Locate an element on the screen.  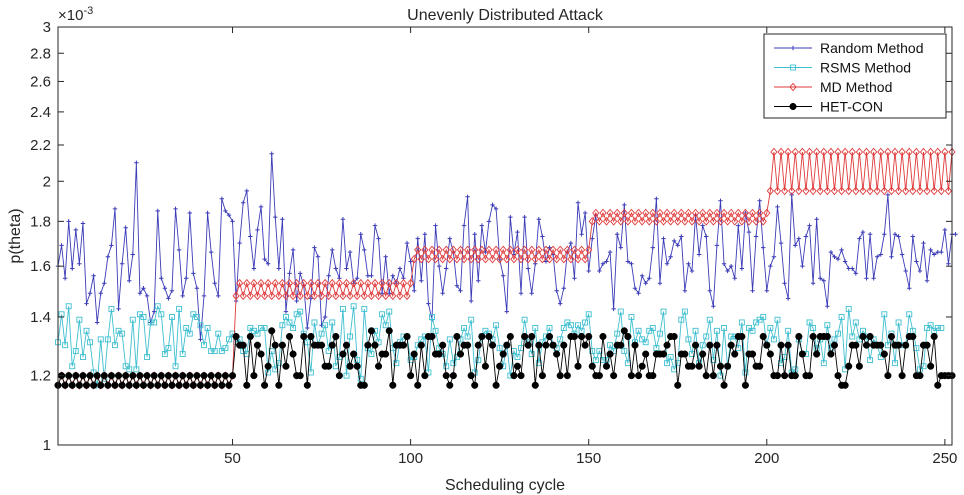
x-tick-label: 100 is located at coordinates (410, 458).